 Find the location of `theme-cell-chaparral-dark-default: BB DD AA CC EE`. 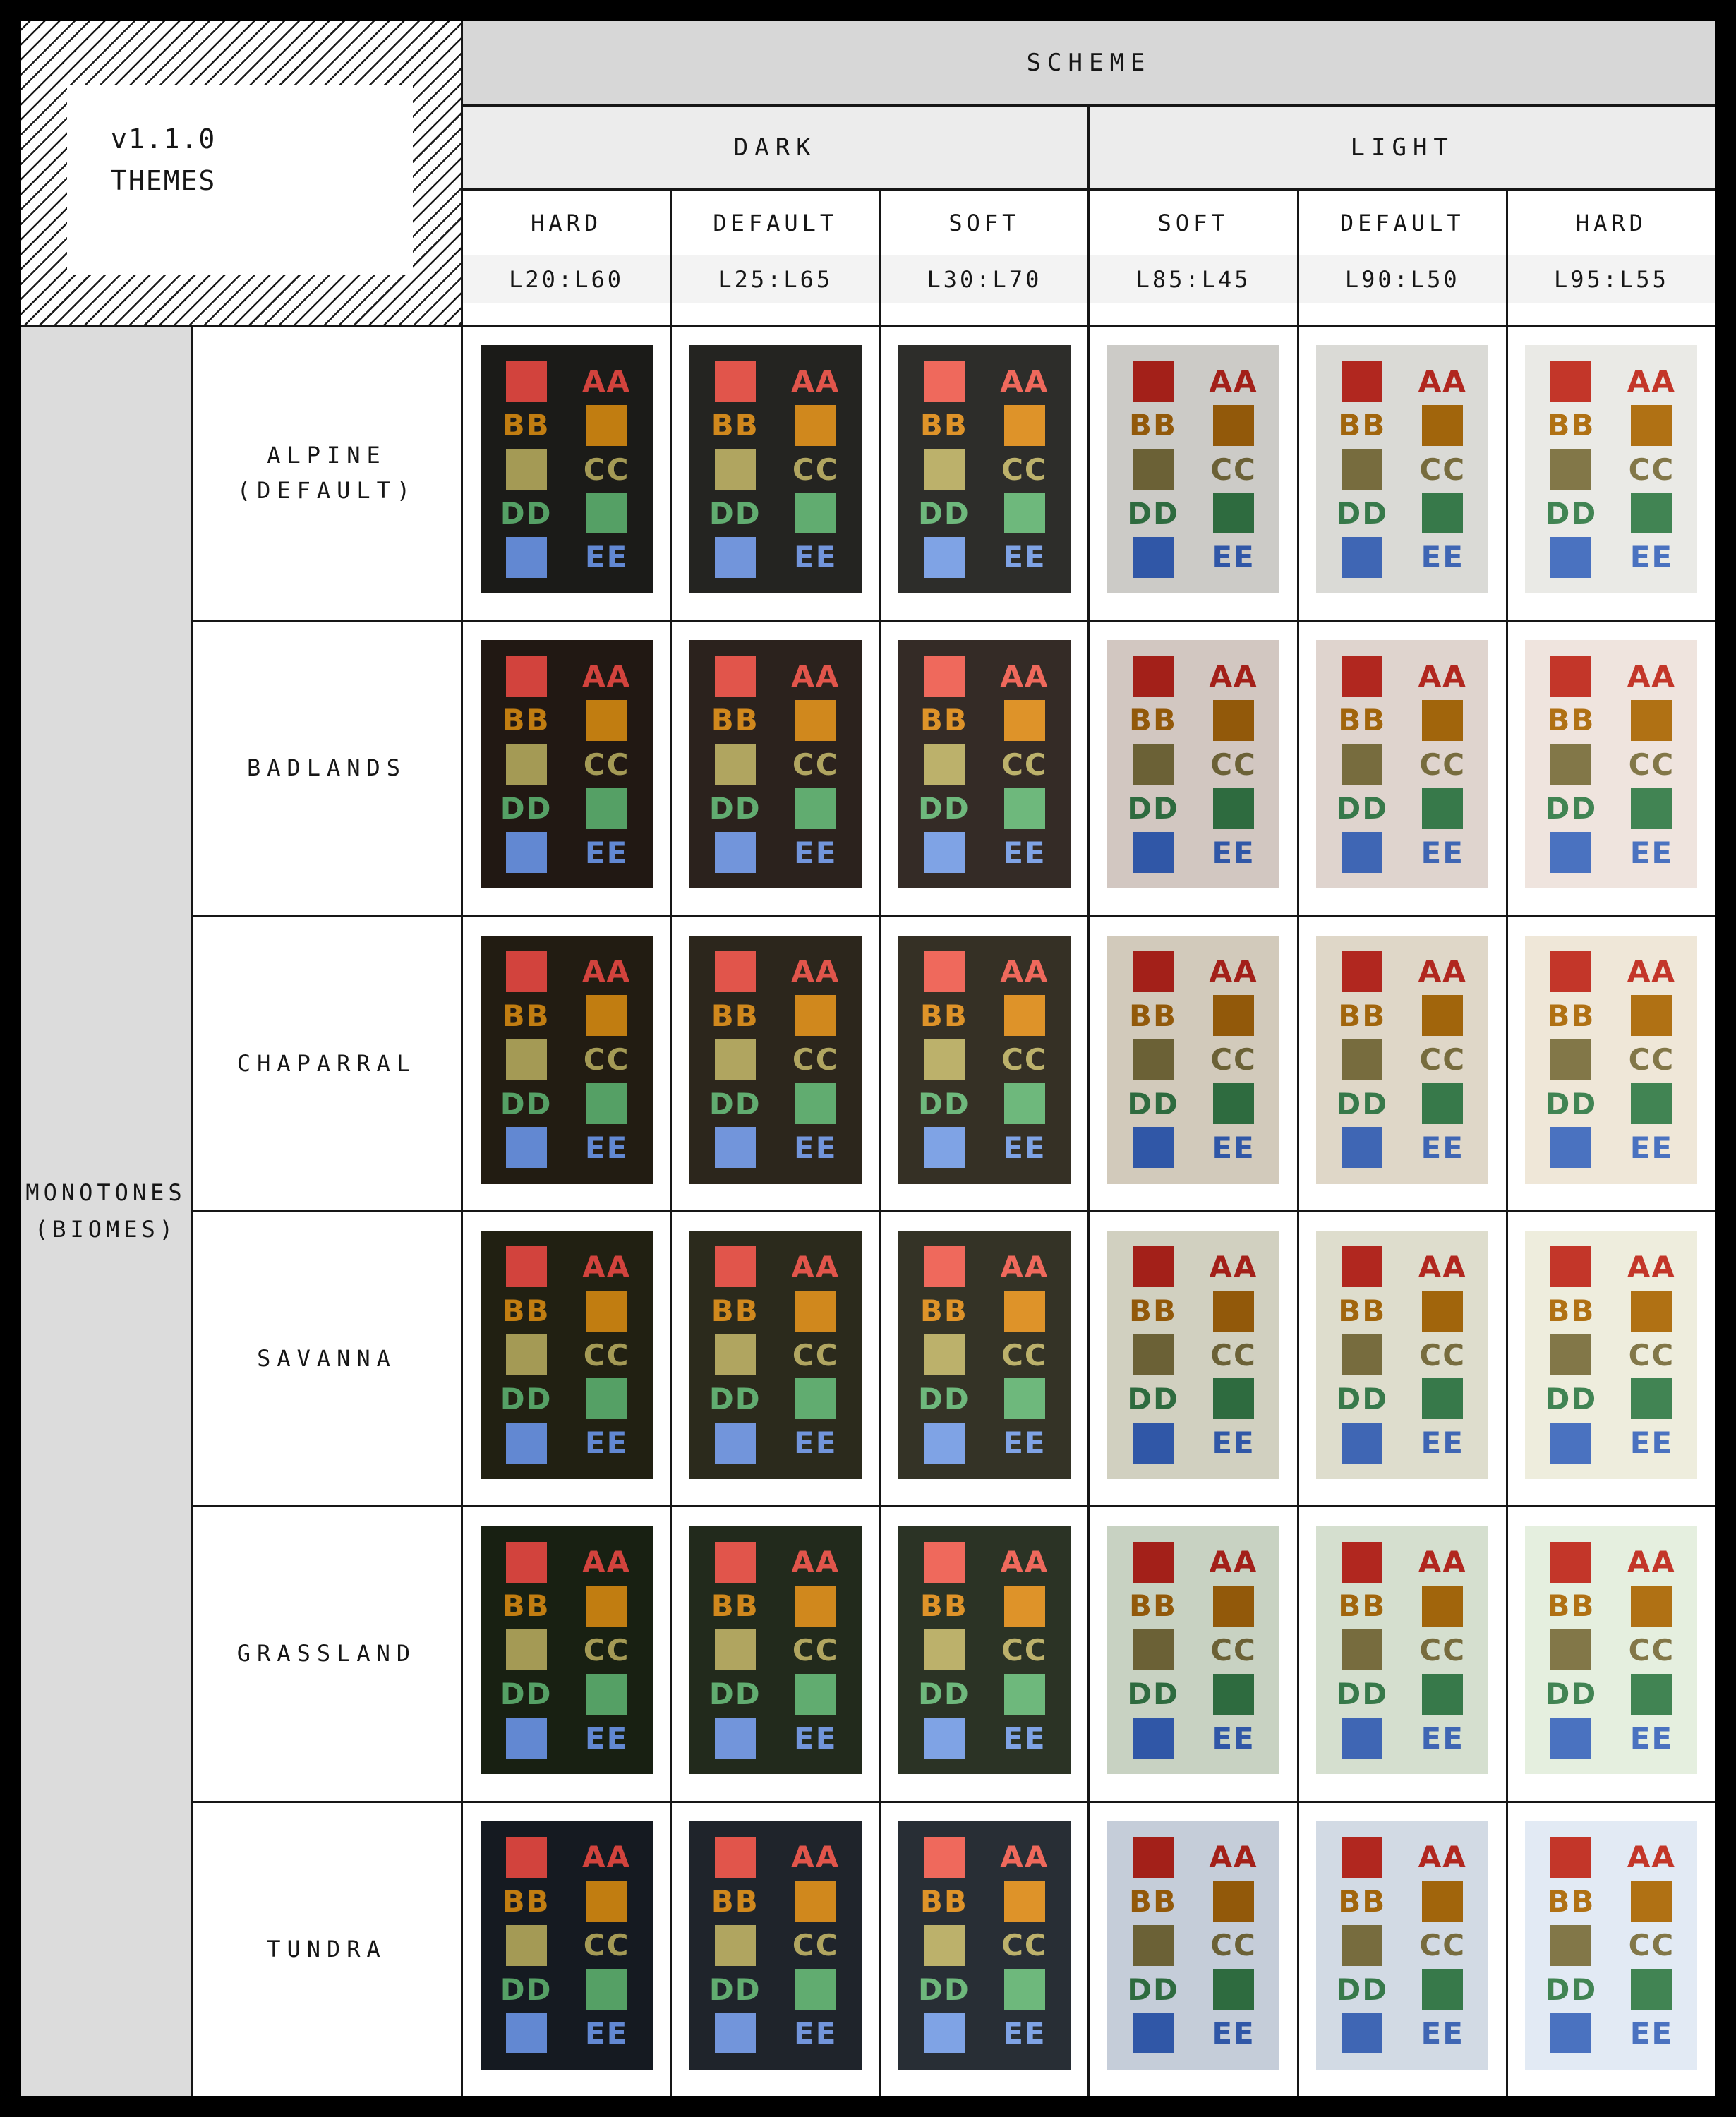

theme-cell-chaparral-dark-default: BB DD AA CC EE is located at coordinates (775, 1064).